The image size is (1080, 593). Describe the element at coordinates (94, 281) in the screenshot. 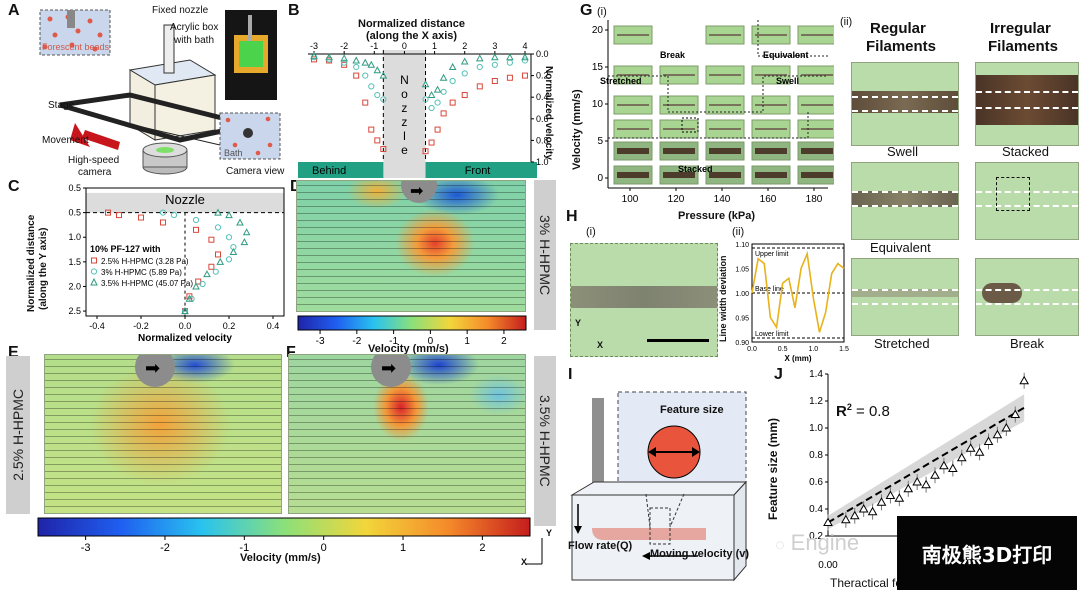

I see `legend-marker` at that location.